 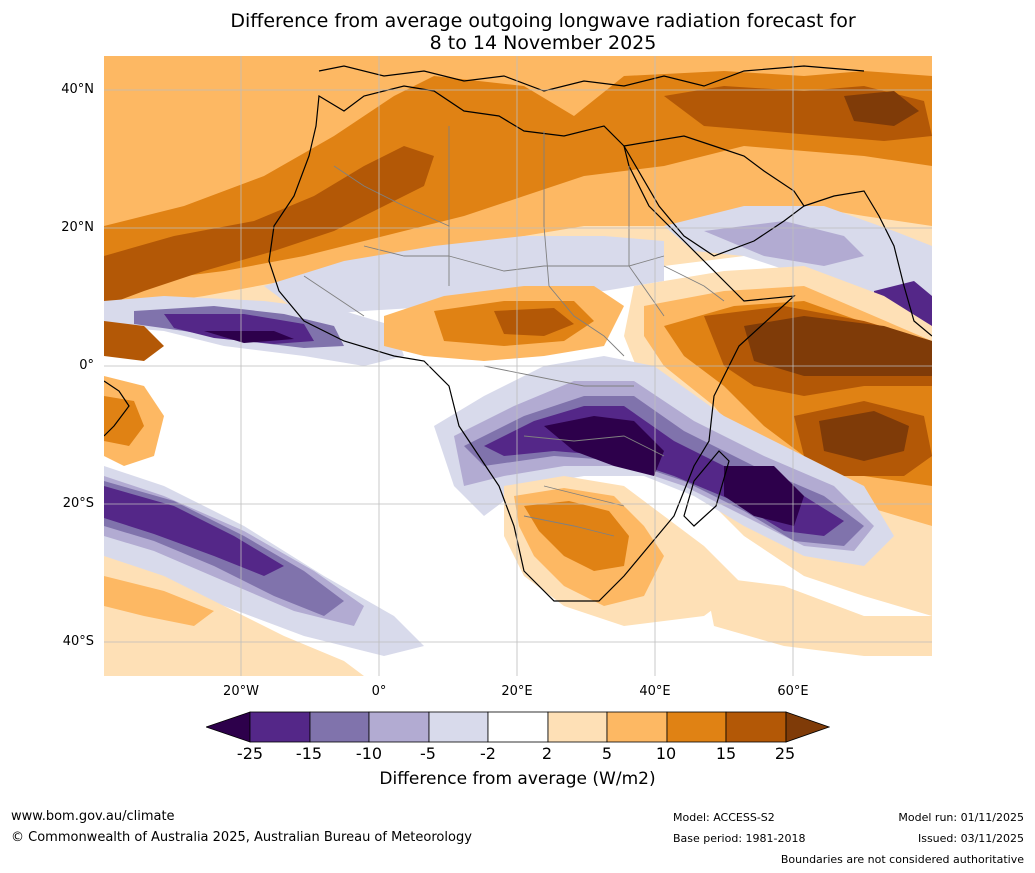 What do you see at coordinates (194, 531) in the screenshot?
I see `anomaly-south-atlantic-dark-purple` at bounding box center [194, 531].